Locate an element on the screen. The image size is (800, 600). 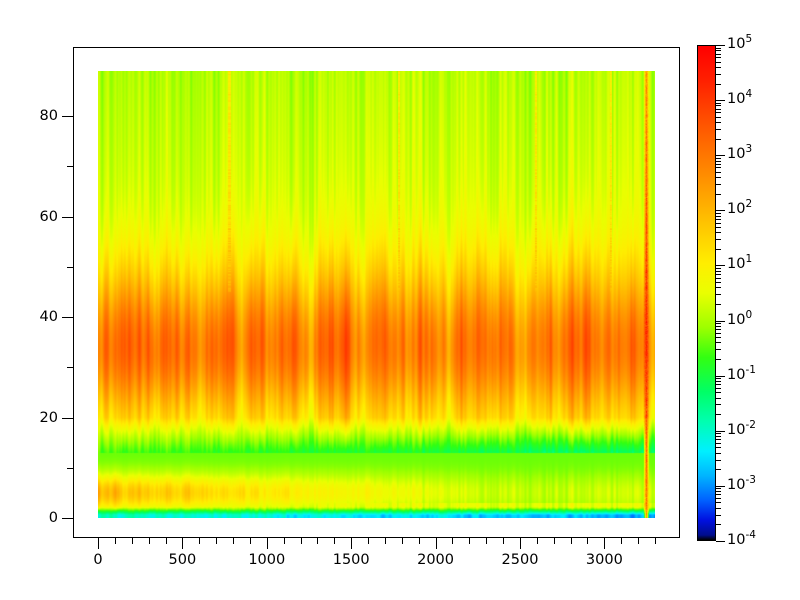
x-tick-label: 1000 is located at coordinates (267, 560).